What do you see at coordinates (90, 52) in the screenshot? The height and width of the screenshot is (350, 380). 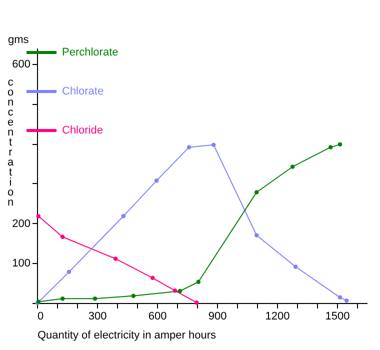 I see `legend-label: Perchlorate` at bounding box center [90, 52].